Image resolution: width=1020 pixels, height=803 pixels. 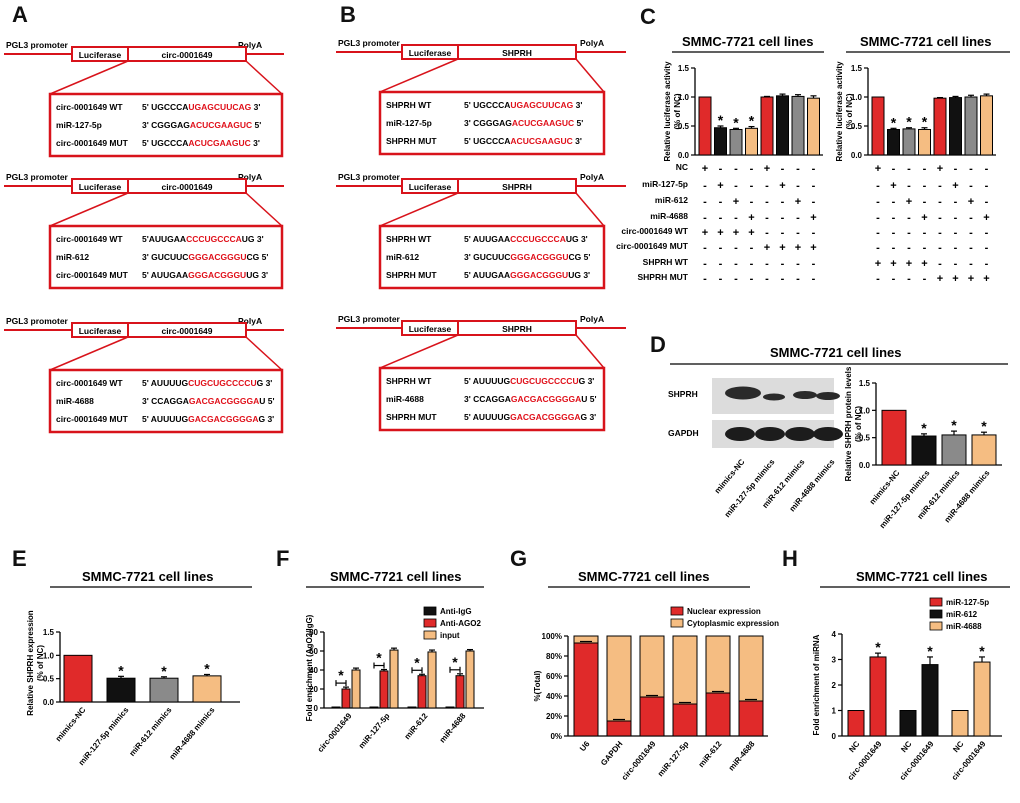 What do you see at coordinates (790, 558) in the screenshot?
I see `panel-letter-H: H` at bounding box center [790, 558].